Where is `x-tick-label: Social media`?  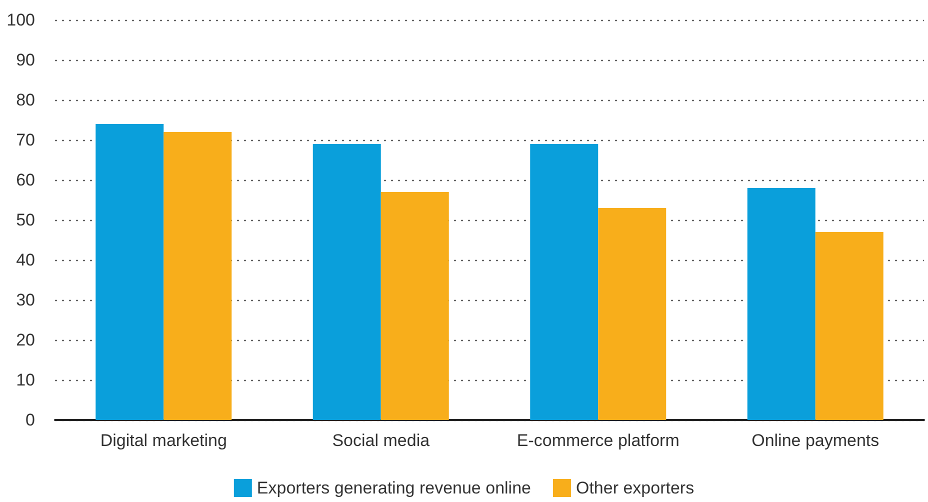 x-tick-label: Social media is located at coordinates (381, 440).